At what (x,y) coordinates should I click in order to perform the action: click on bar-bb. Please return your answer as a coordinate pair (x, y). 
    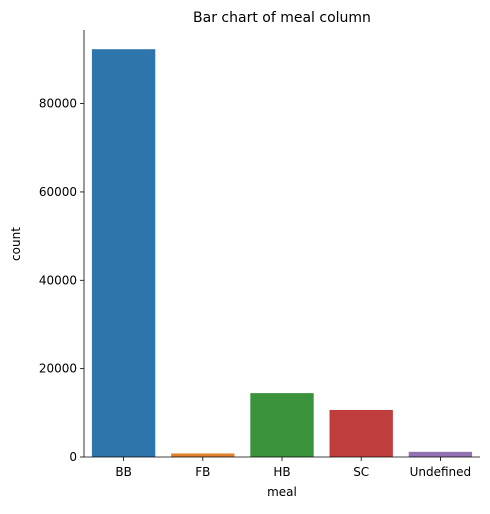
    Looking at the image, I should click on (123, 253).